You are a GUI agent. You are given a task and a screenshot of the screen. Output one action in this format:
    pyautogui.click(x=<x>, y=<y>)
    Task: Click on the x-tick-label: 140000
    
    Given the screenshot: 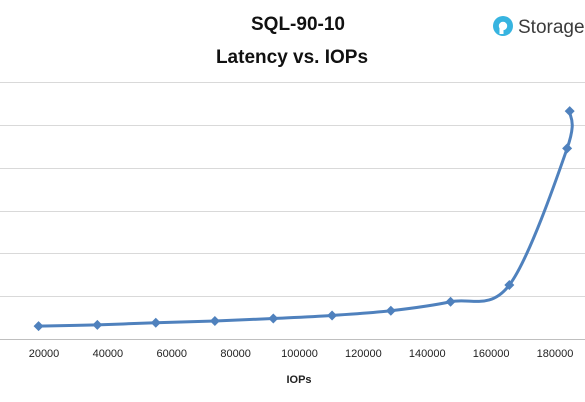 What is the action you would take?
    pyautogui.click(x=427, y=354)
    